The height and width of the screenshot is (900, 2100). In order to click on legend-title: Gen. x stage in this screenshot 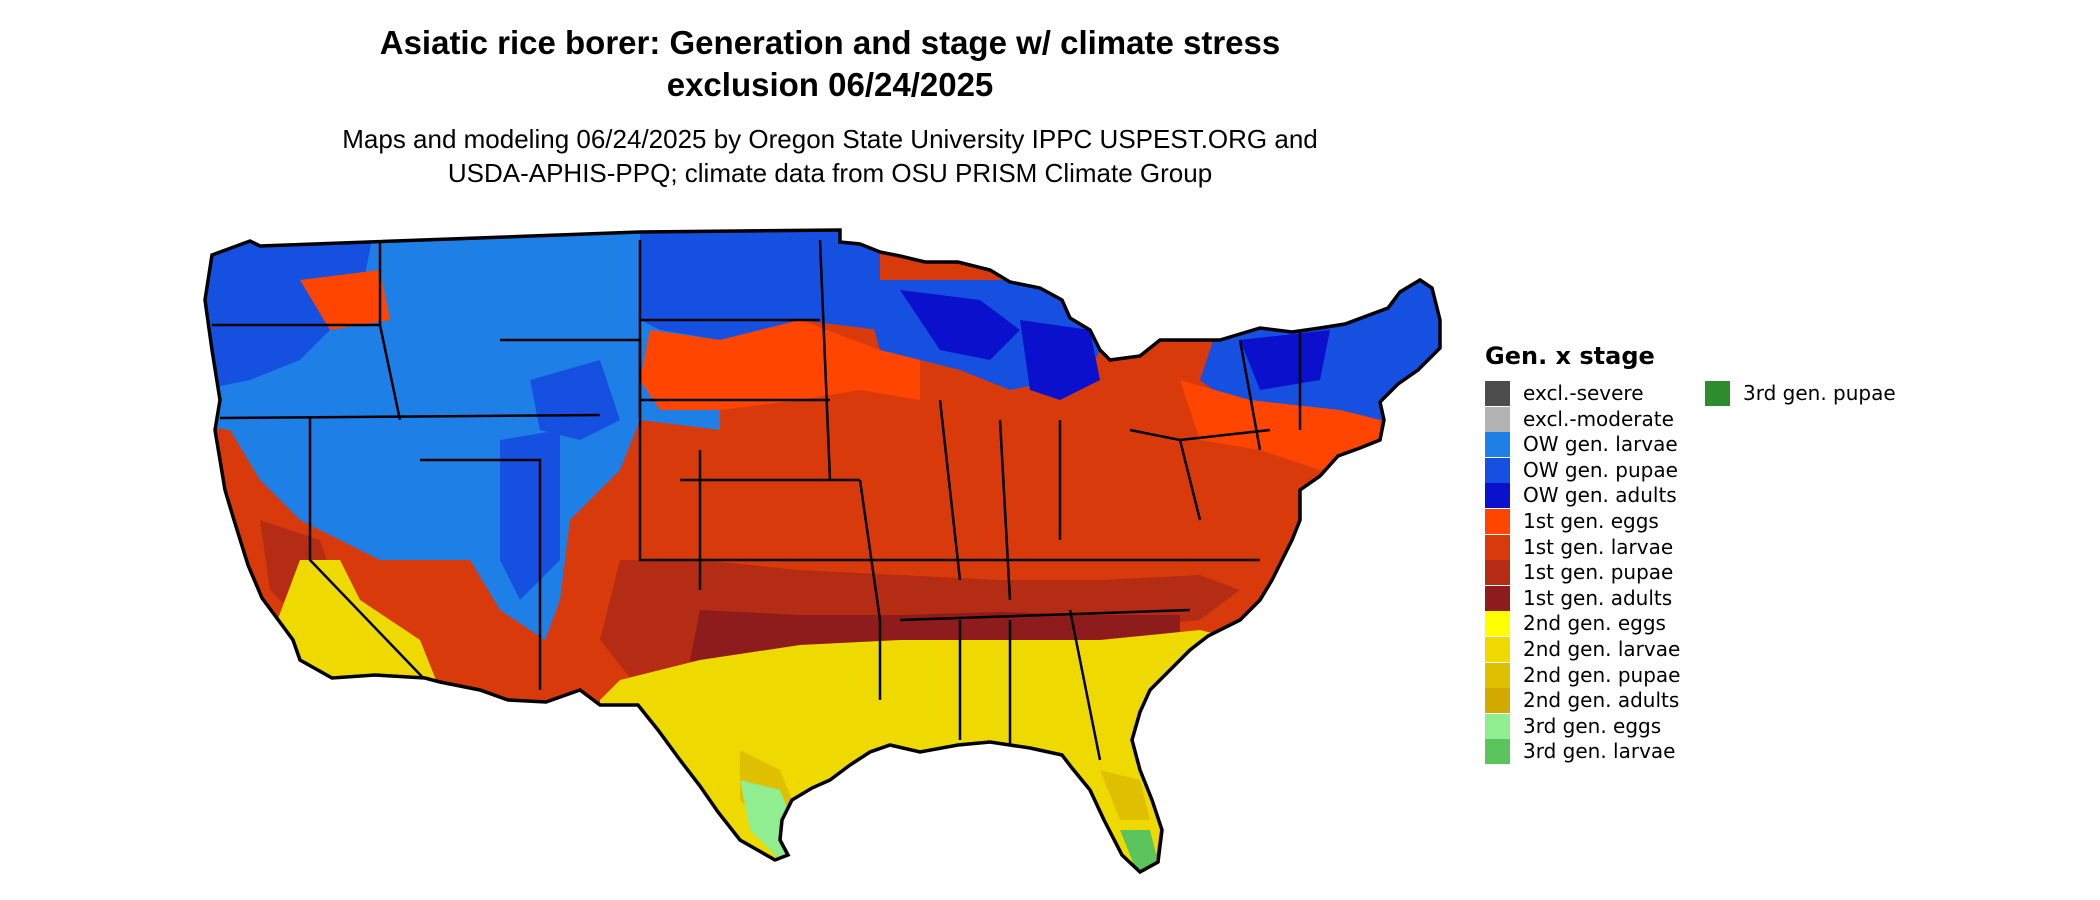, I will do `click(1570, 356)`.